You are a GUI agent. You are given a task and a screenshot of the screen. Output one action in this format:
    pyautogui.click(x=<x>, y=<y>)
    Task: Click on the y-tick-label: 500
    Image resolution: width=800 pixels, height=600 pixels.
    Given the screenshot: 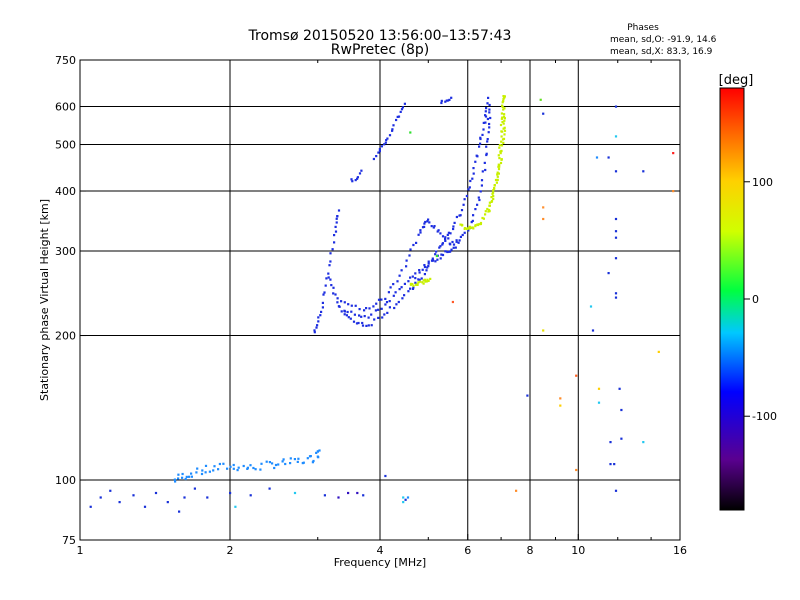 What is the action you would take?
    pyautogui.click(x=65, y=145)
    